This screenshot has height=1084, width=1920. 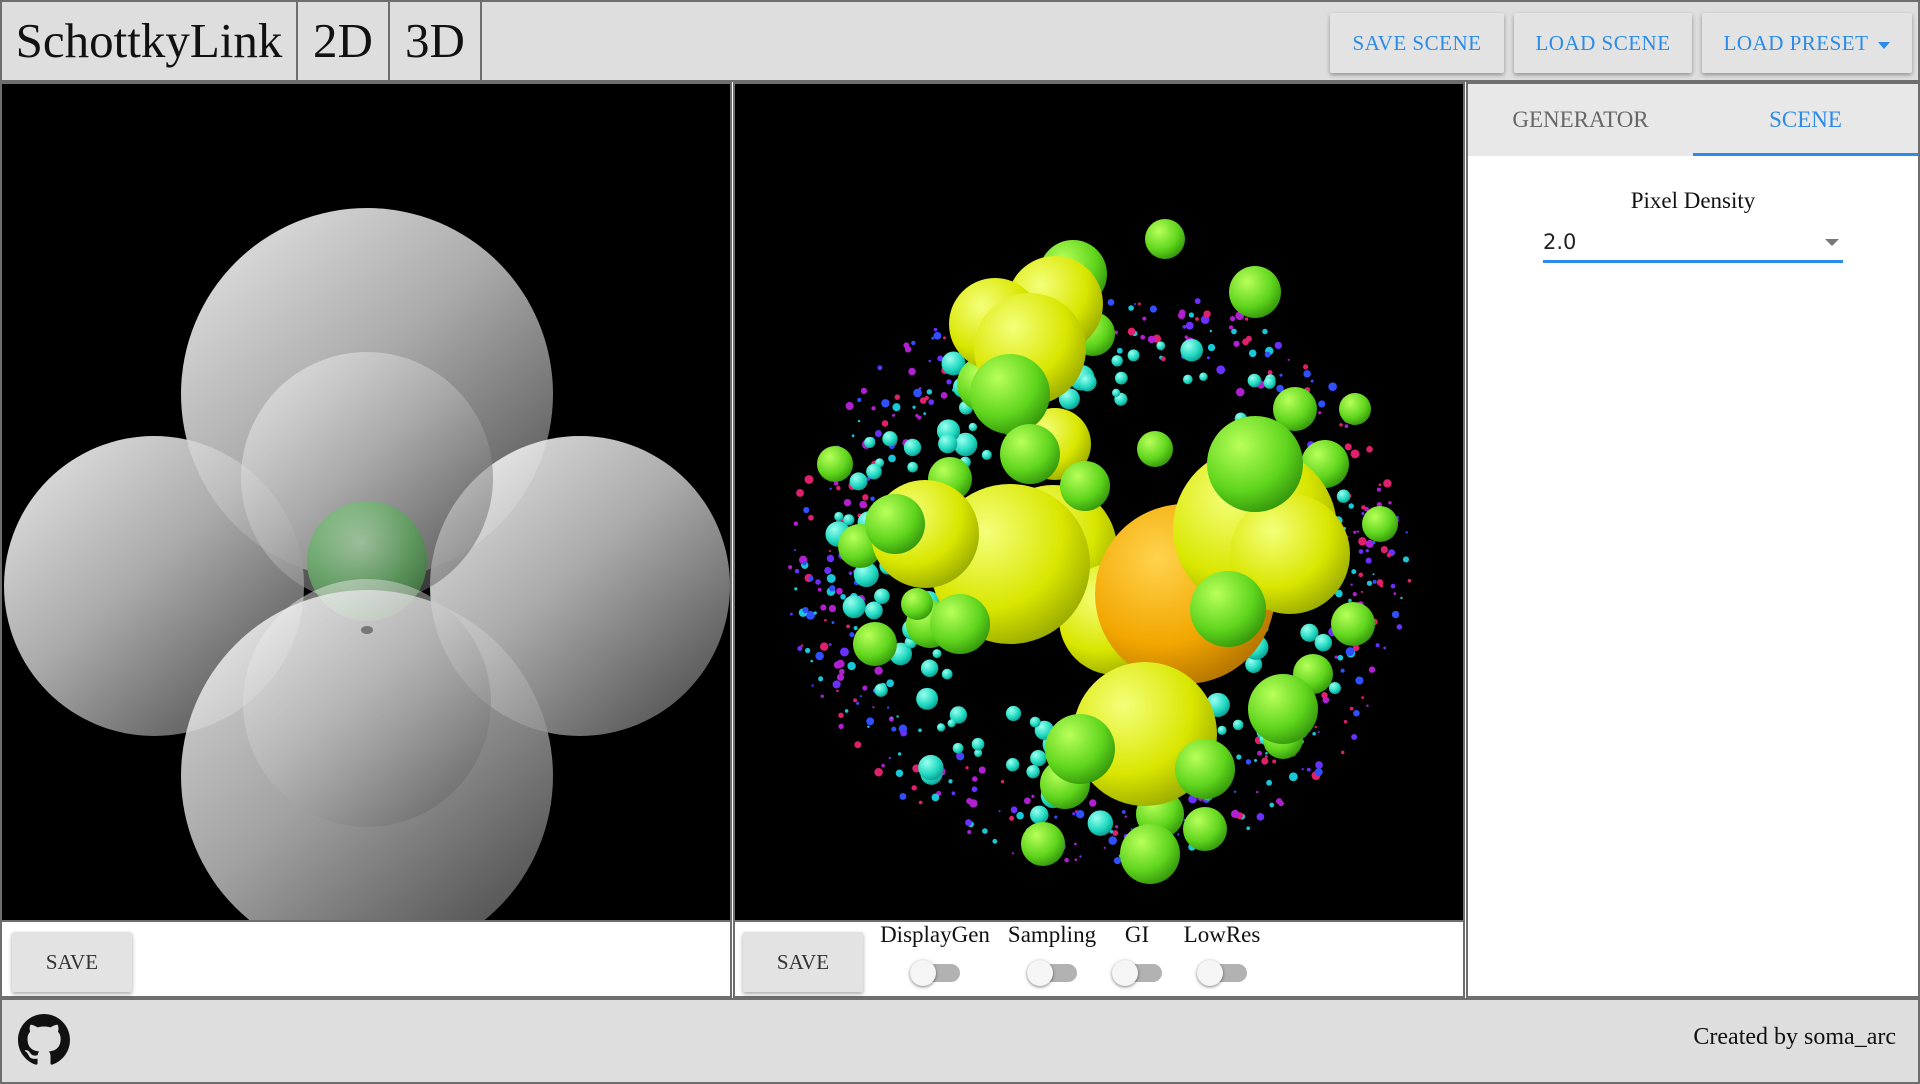 I want to click on load-scene-button: LOAD SCENE, so click(x=1603, y=43).